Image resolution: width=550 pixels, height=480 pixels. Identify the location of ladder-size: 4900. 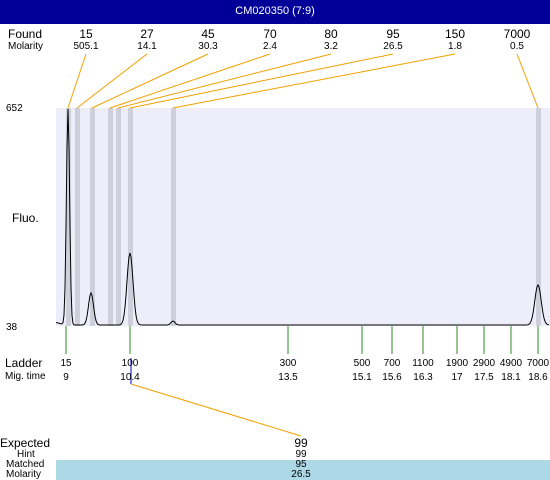
(511, 363).